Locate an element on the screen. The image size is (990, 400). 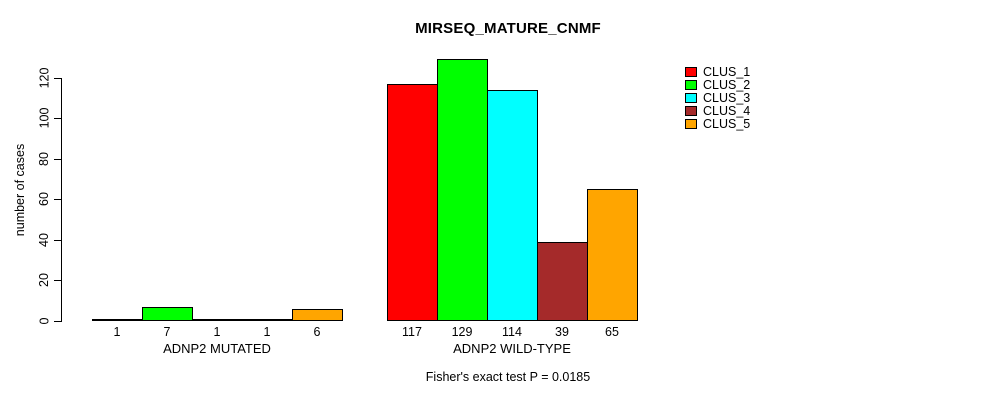
legend-item: CLUS_5 is located at coordinates (718, 123).